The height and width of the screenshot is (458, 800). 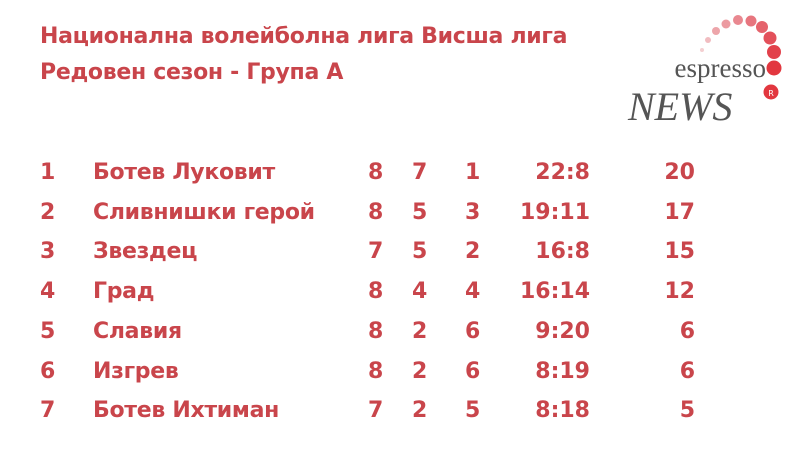 I want to click on cell-team: Ботев Луковит, so click(x=184, y=172).